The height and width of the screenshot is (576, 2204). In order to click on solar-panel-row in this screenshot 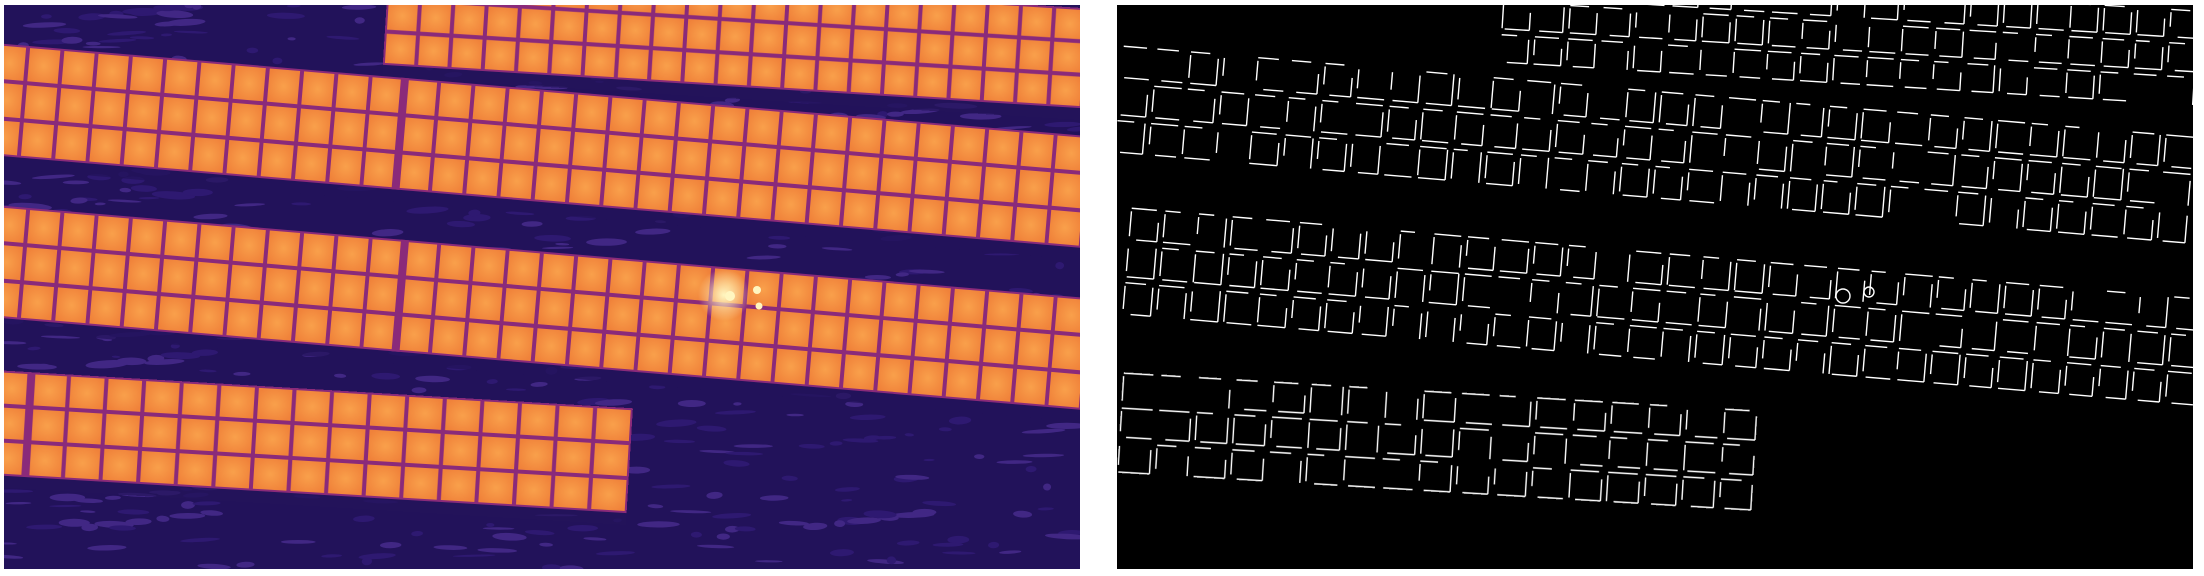, I will do `click(731, 63)`.